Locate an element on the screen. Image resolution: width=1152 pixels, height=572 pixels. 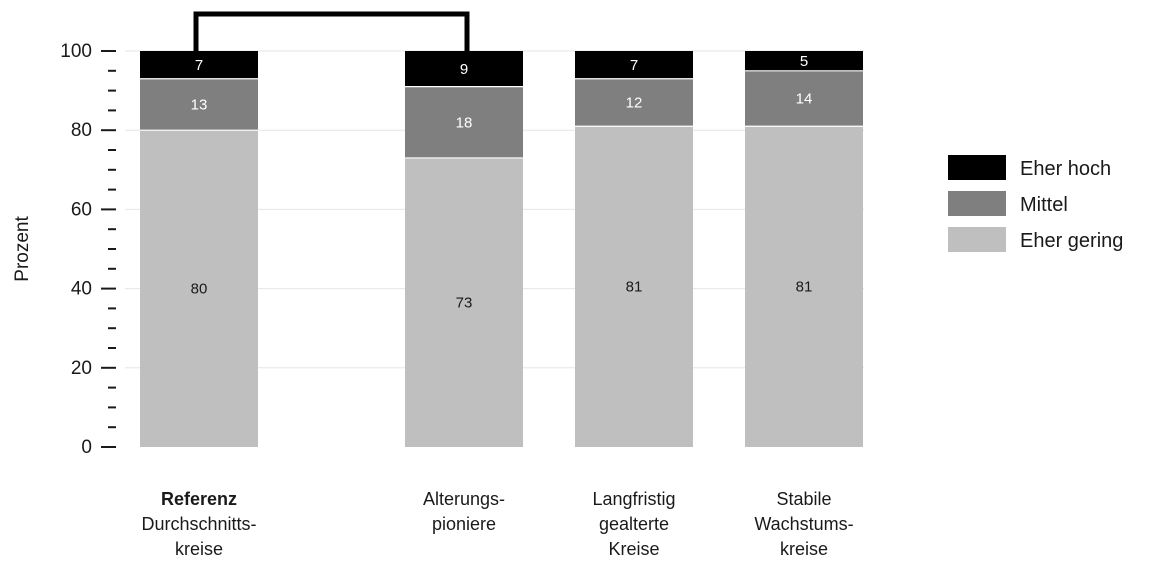
bar-value-label: 14 is located at coordinates (804, 99).